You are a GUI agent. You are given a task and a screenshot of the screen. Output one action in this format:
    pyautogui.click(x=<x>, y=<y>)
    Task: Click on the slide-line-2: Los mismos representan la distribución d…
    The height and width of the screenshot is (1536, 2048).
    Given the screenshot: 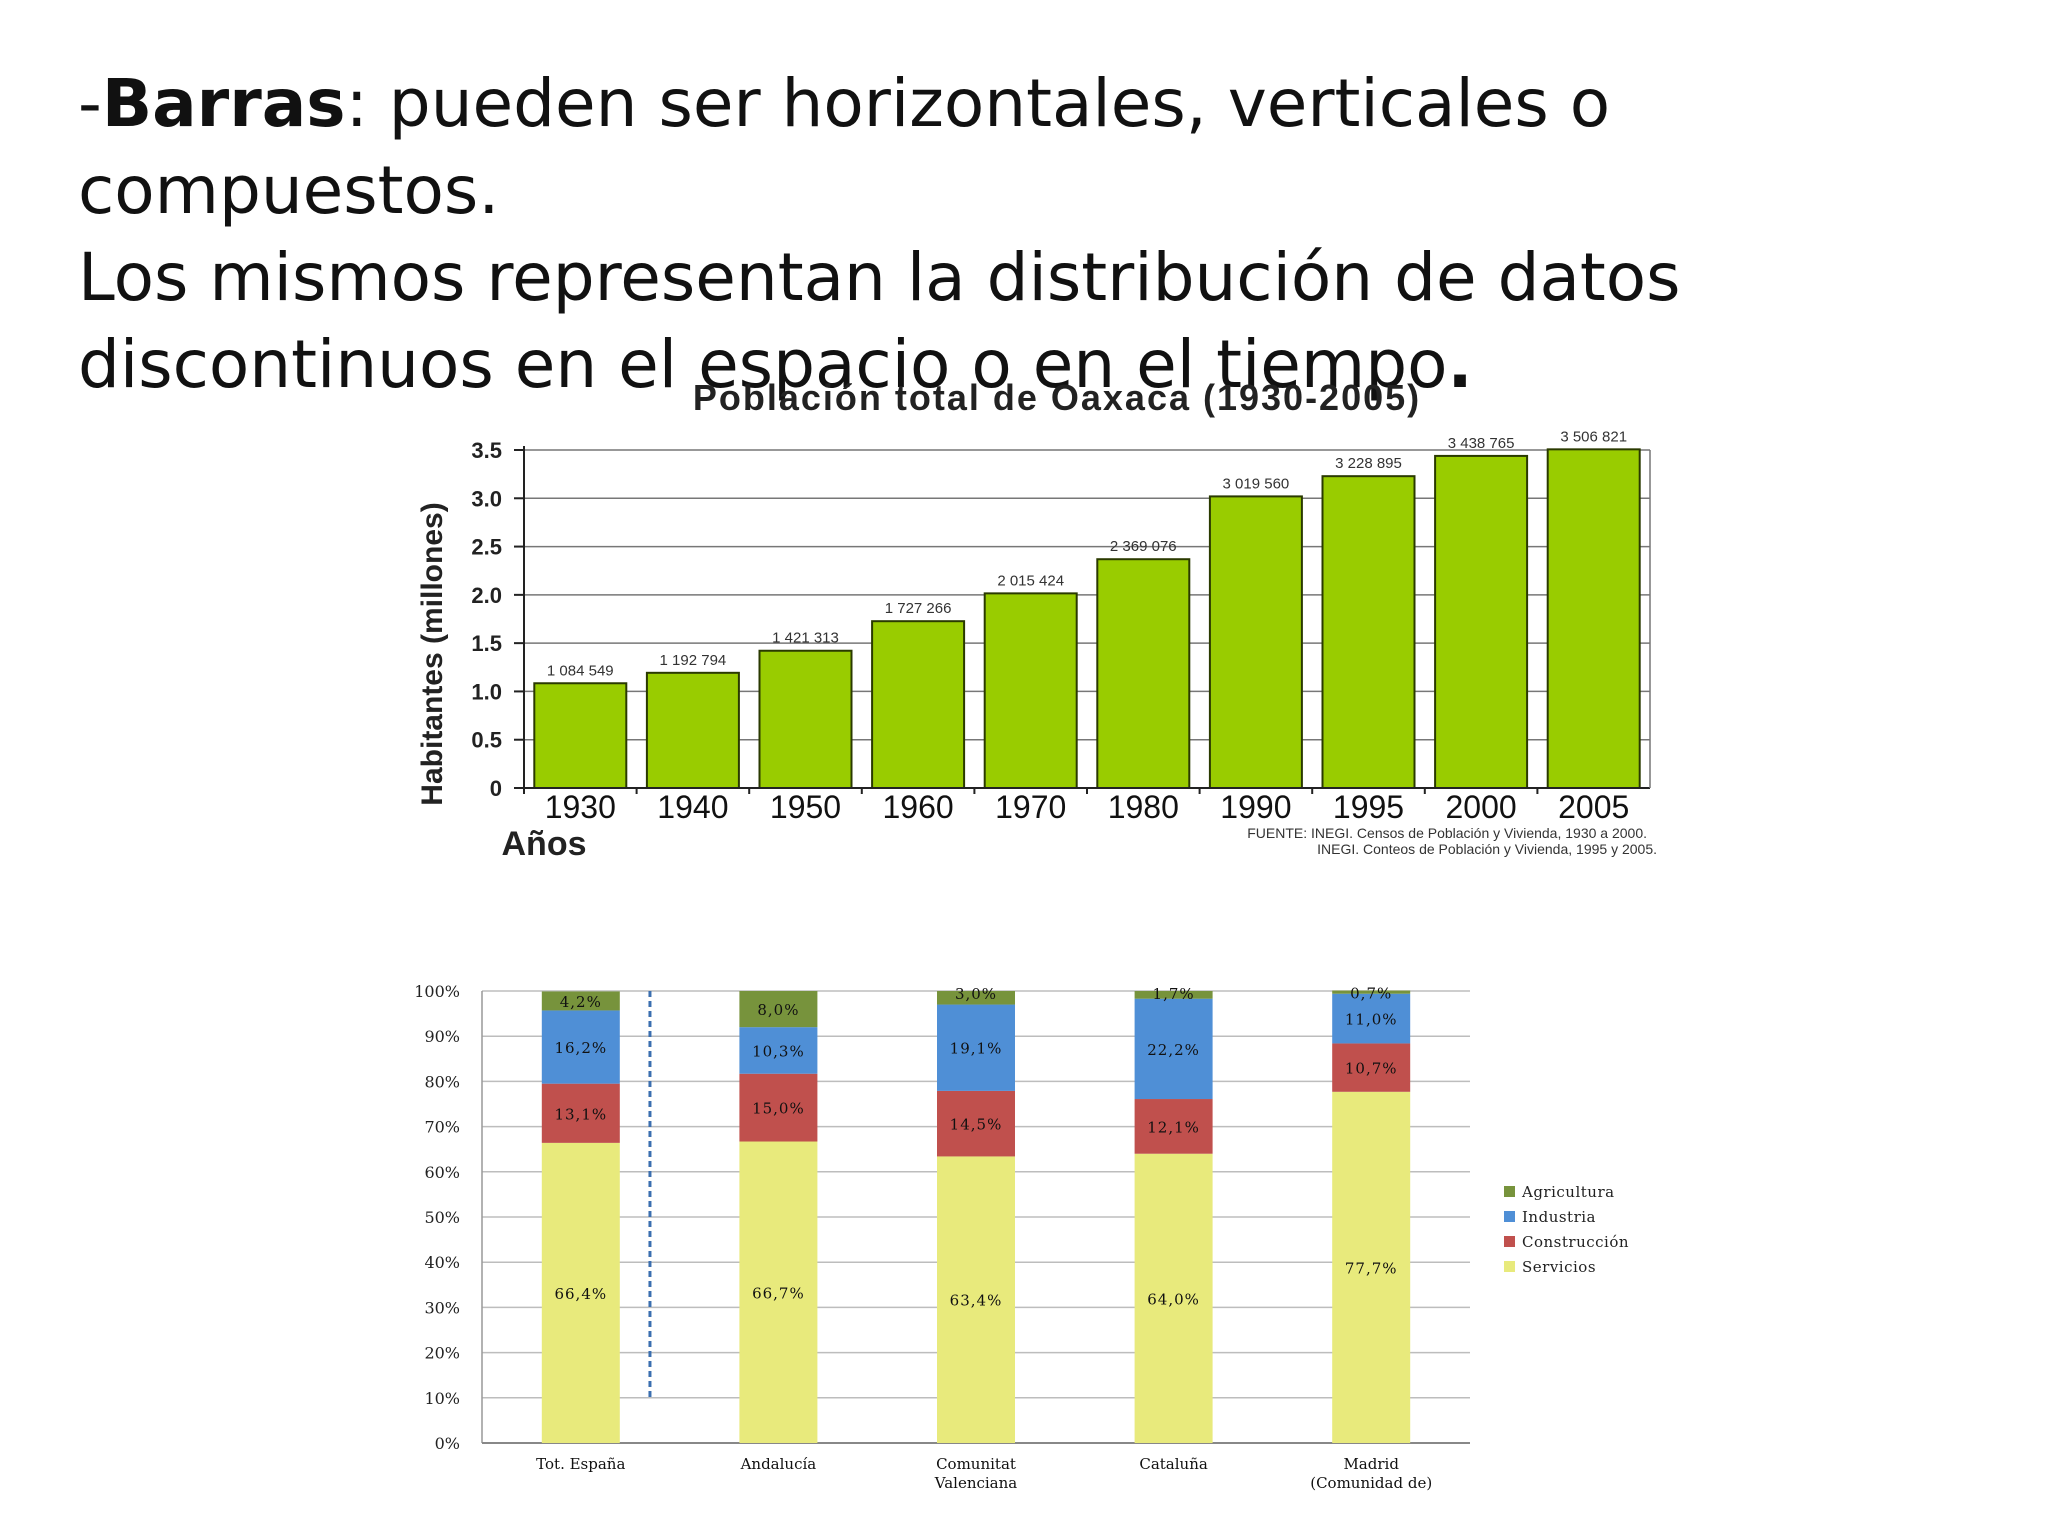 What is the action you would take?
    pyautogui.click(x=879, y=277)
    